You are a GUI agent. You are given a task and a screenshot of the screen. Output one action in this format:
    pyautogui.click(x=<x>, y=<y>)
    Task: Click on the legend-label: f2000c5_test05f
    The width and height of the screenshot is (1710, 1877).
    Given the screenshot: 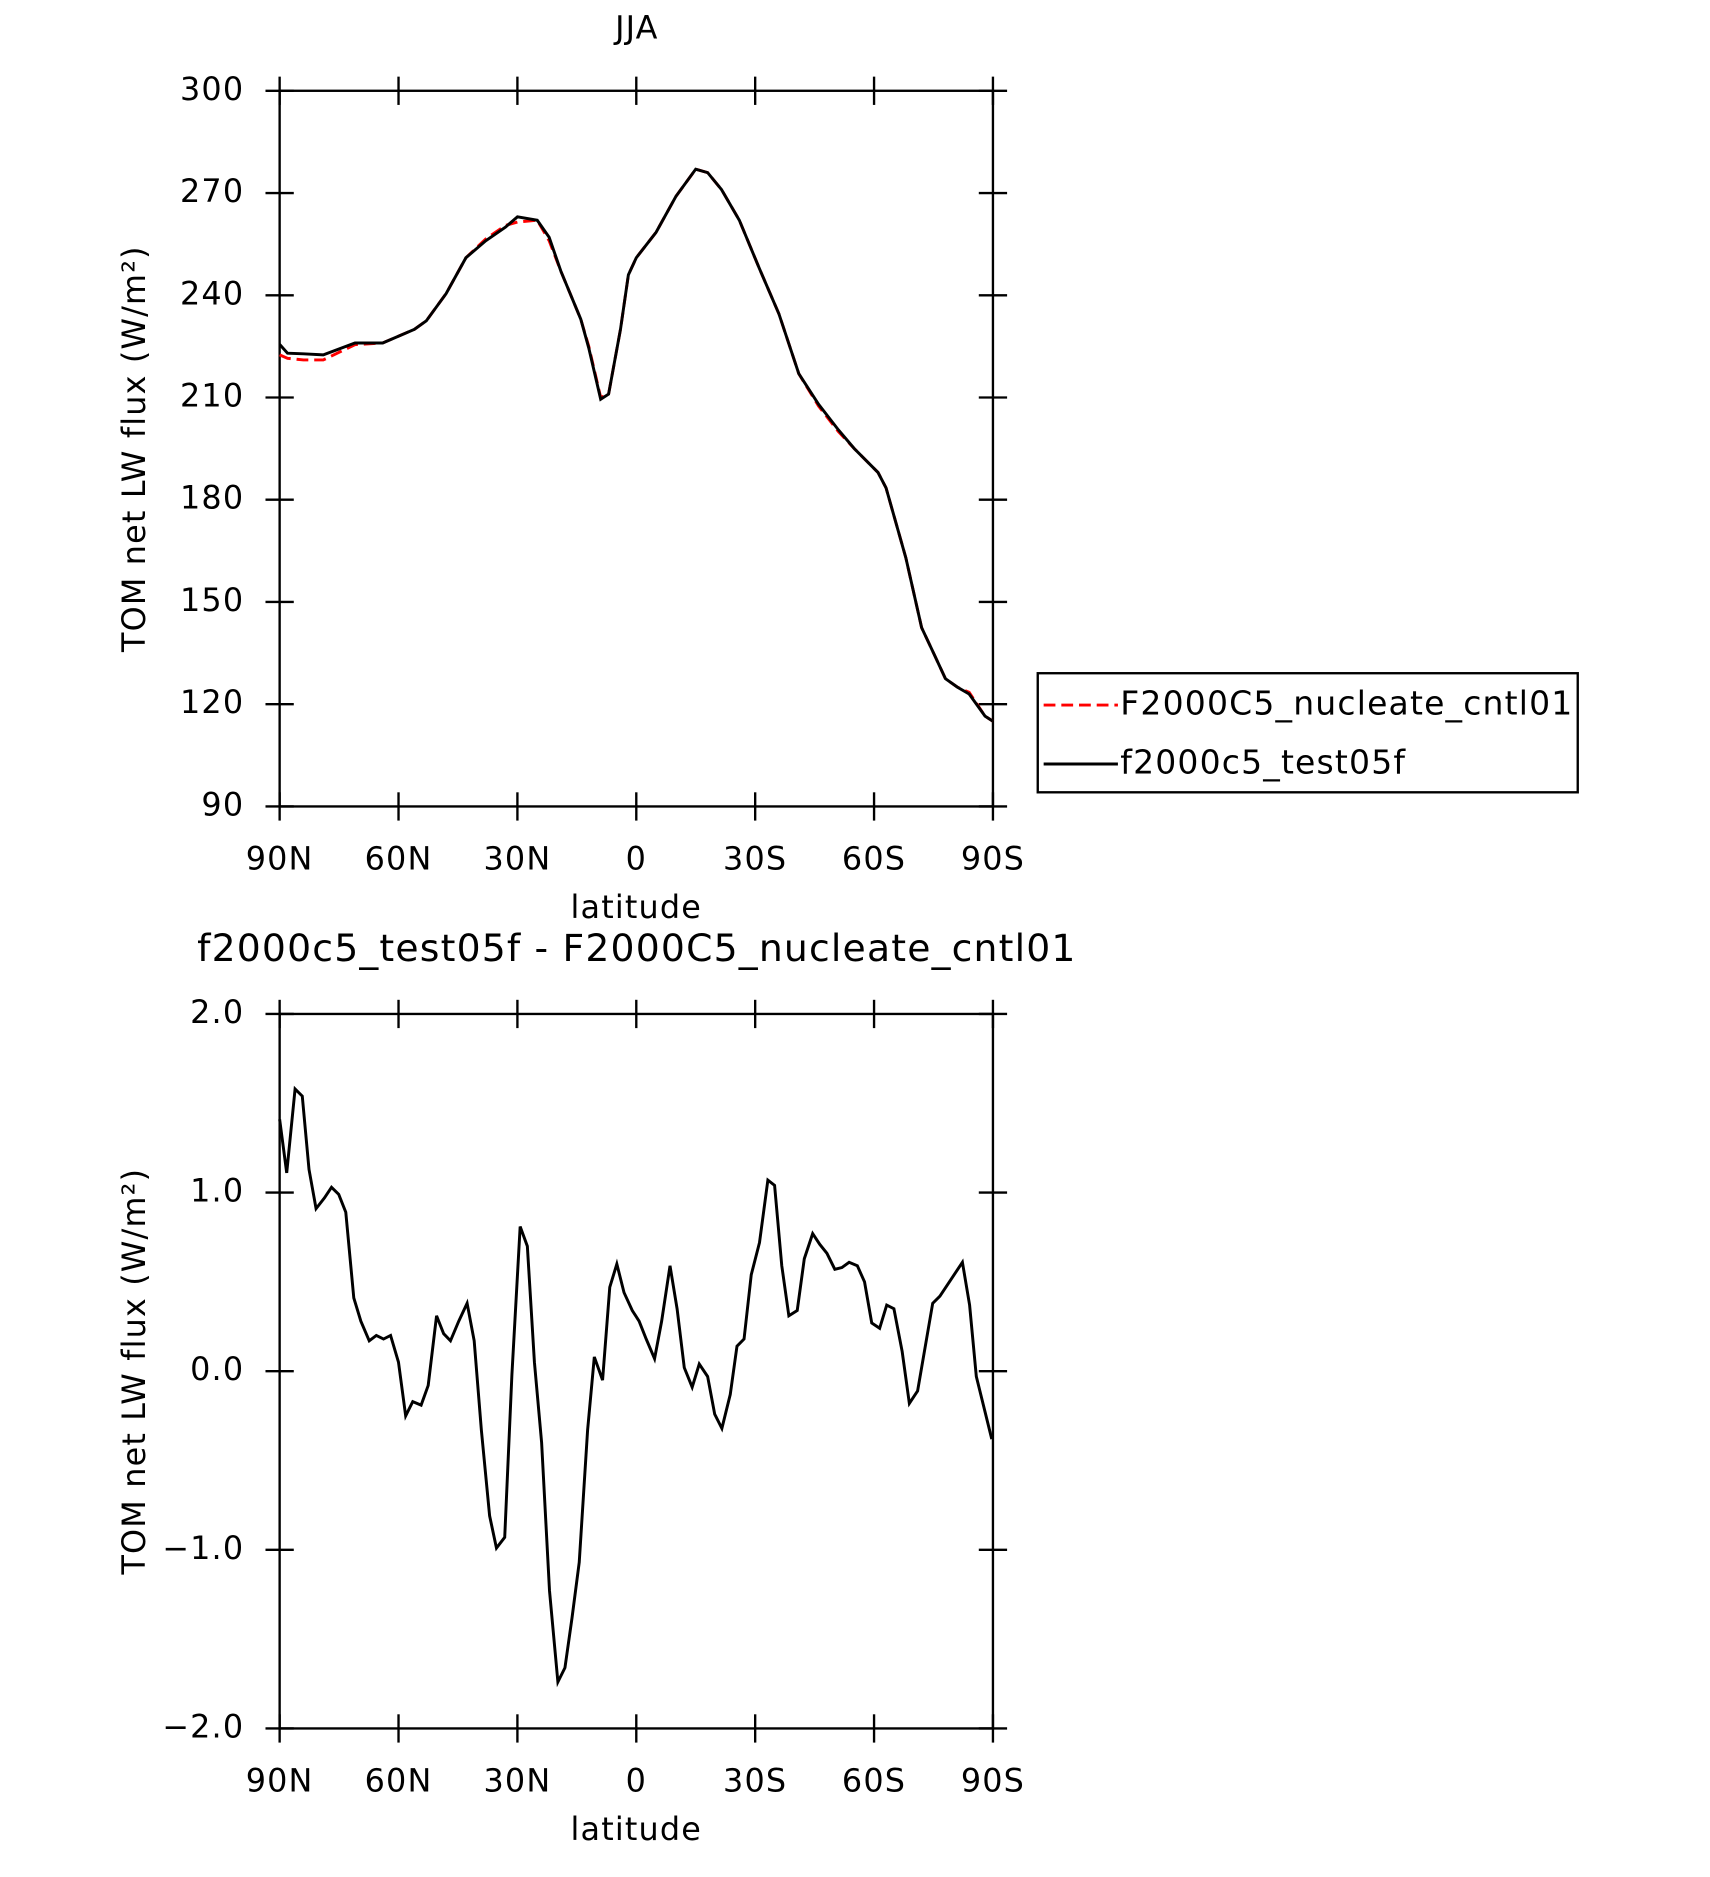 What is the action you would take?
    pyautogui.click(x=1263, y=762)
    